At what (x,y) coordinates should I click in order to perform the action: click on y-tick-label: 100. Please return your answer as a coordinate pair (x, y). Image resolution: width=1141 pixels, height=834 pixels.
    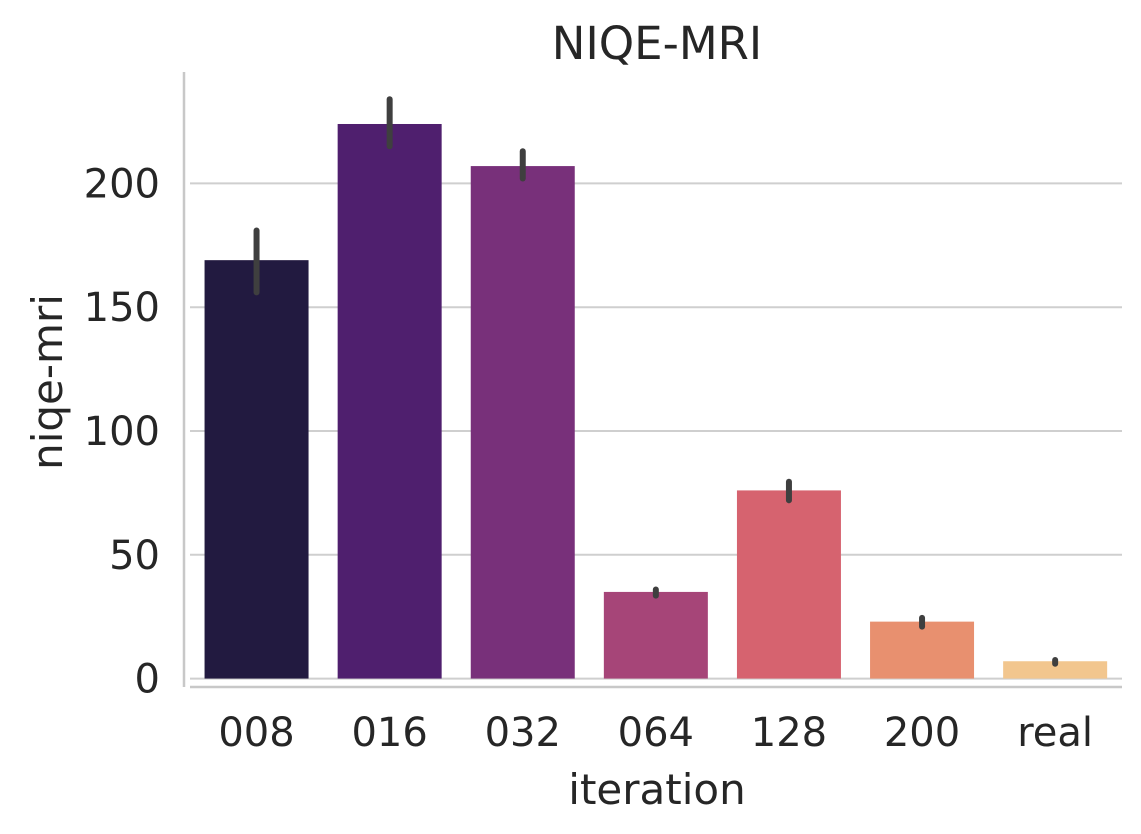
    Looking at the image, I should click on (122, 432).